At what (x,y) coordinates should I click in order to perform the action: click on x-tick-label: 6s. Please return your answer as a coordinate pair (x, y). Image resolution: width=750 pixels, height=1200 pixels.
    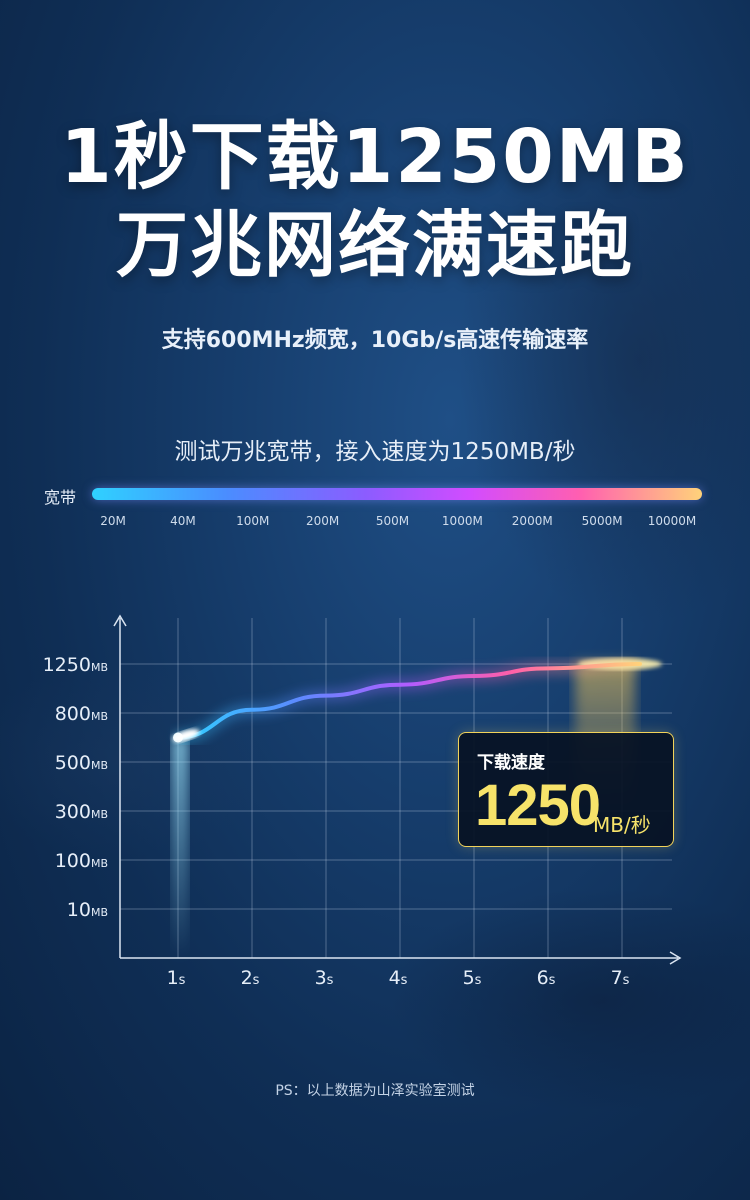
    Looking at the image, I should click on (546, 978).